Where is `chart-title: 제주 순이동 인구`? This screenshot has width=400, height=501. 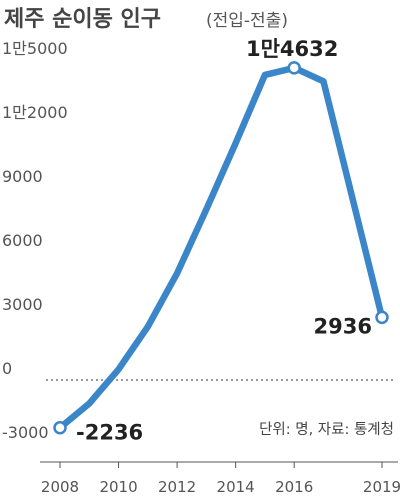
chart-title: 제주 순이동 인구 is located at coordinates (82, 19).